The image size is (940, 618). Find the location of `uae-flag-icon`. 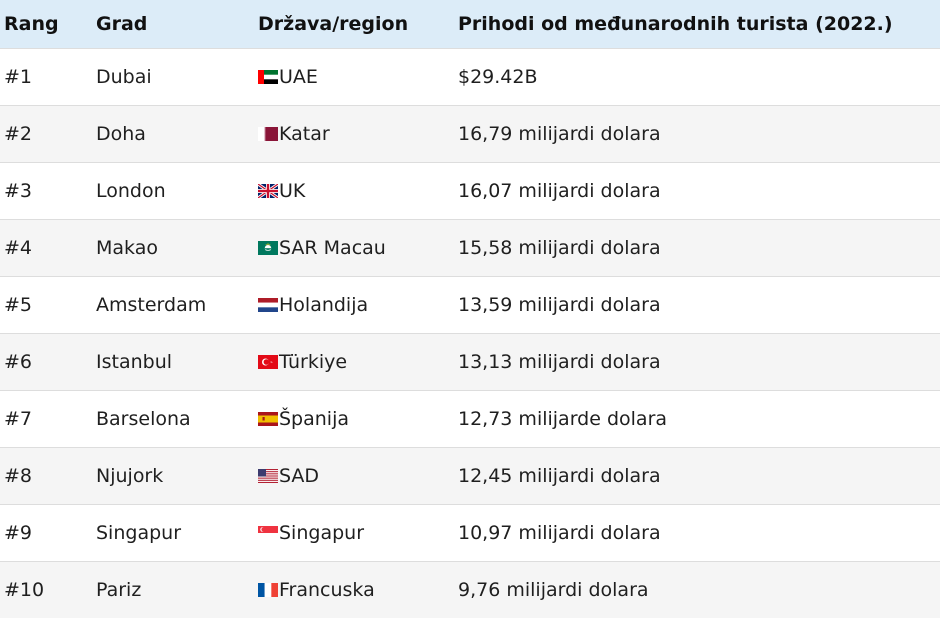

uae-flag-icon is located at coordinates (268, 77).